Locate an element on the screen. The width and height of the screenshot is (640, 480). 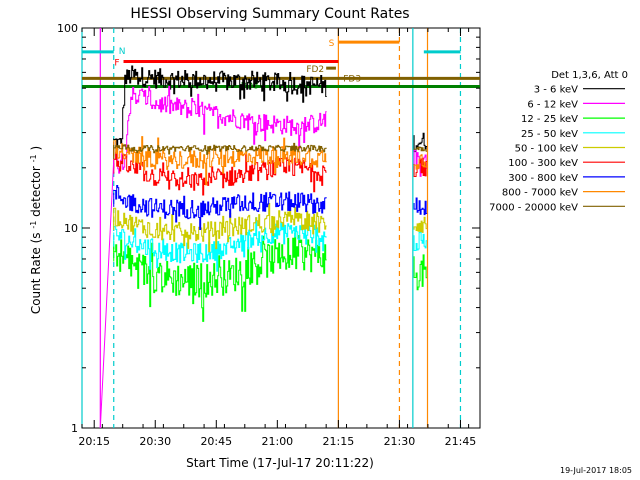
legend-label: 100 - 300 keV is located at coordinates (543, 163).